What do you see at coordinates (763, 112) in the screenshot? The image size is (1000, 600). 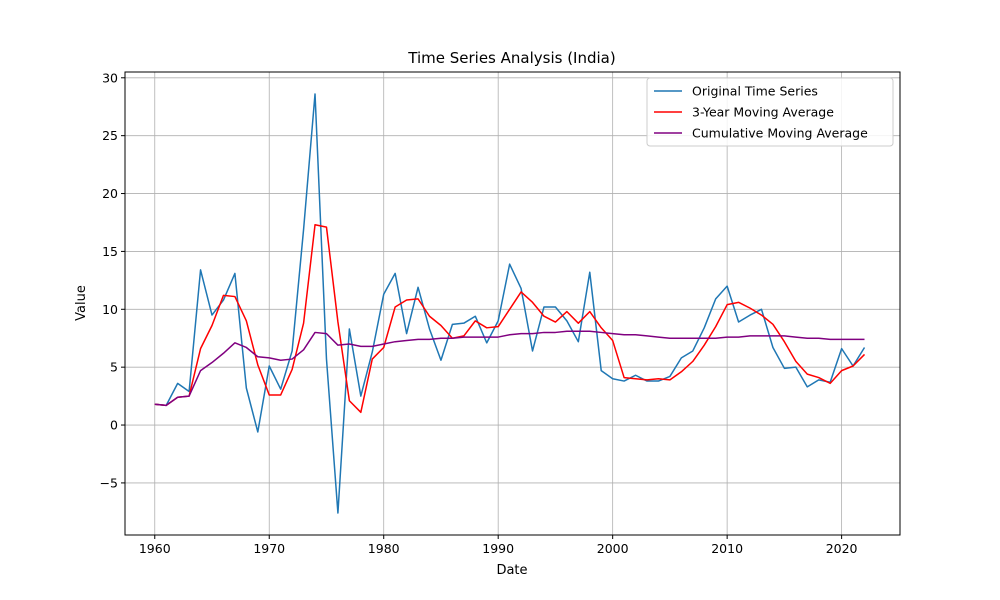 I see `legend-label-2: 3-Year Moving Average` at bounding box center [763, 112].